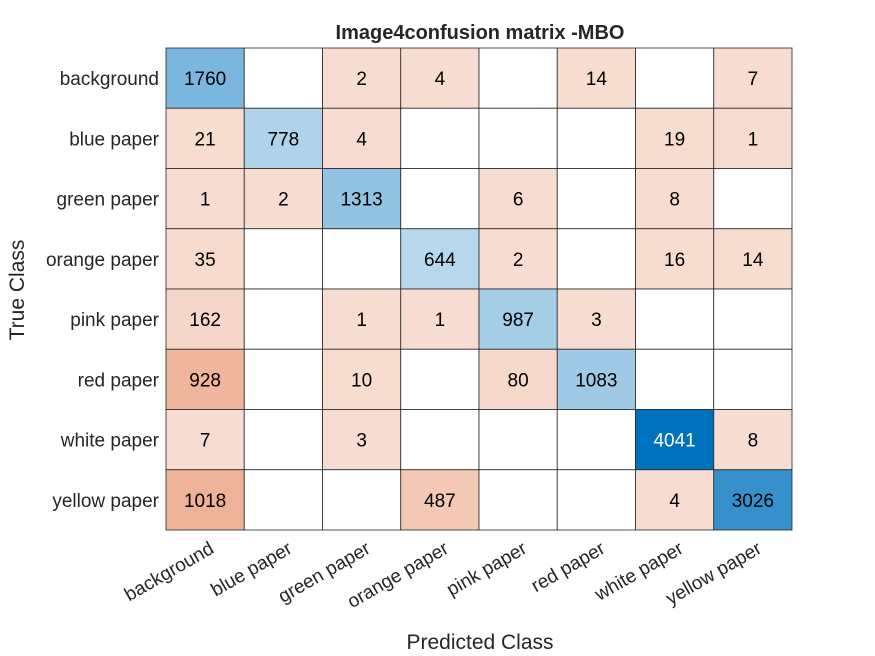 The image size is (875, 656). What do you see at coordinates (205, 380) in the screenshot?
I see `cell-value: 928` at bounding box center [205, 380].